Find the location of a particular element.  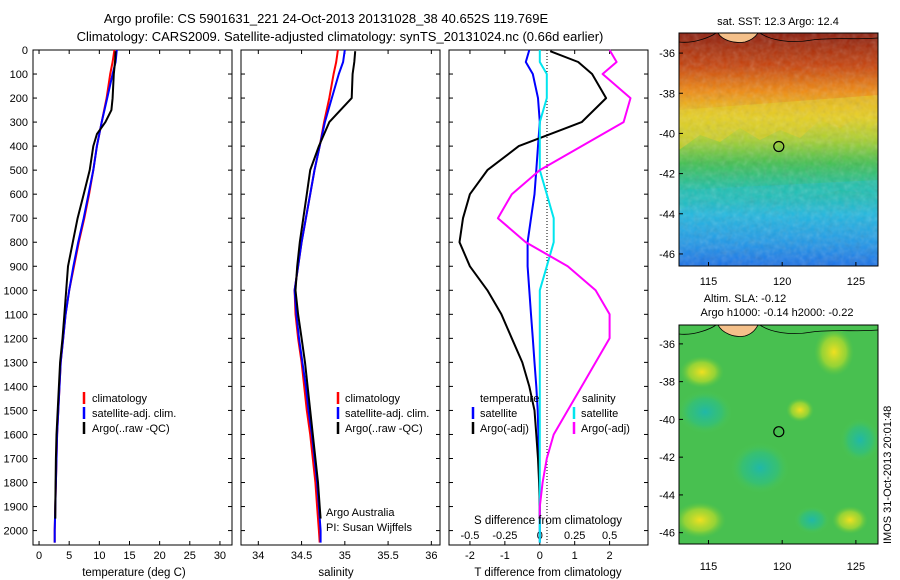

sla-map-title-line-2: Argo h1000: -0.14 h2000: -0.22 is located at coordinates (777, 313).